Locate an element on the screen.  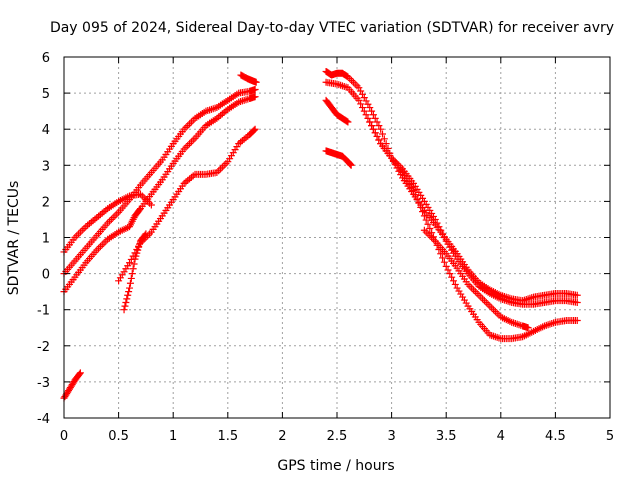
x-axis-label: GPS time / hours is located at coordinates (335, 466).